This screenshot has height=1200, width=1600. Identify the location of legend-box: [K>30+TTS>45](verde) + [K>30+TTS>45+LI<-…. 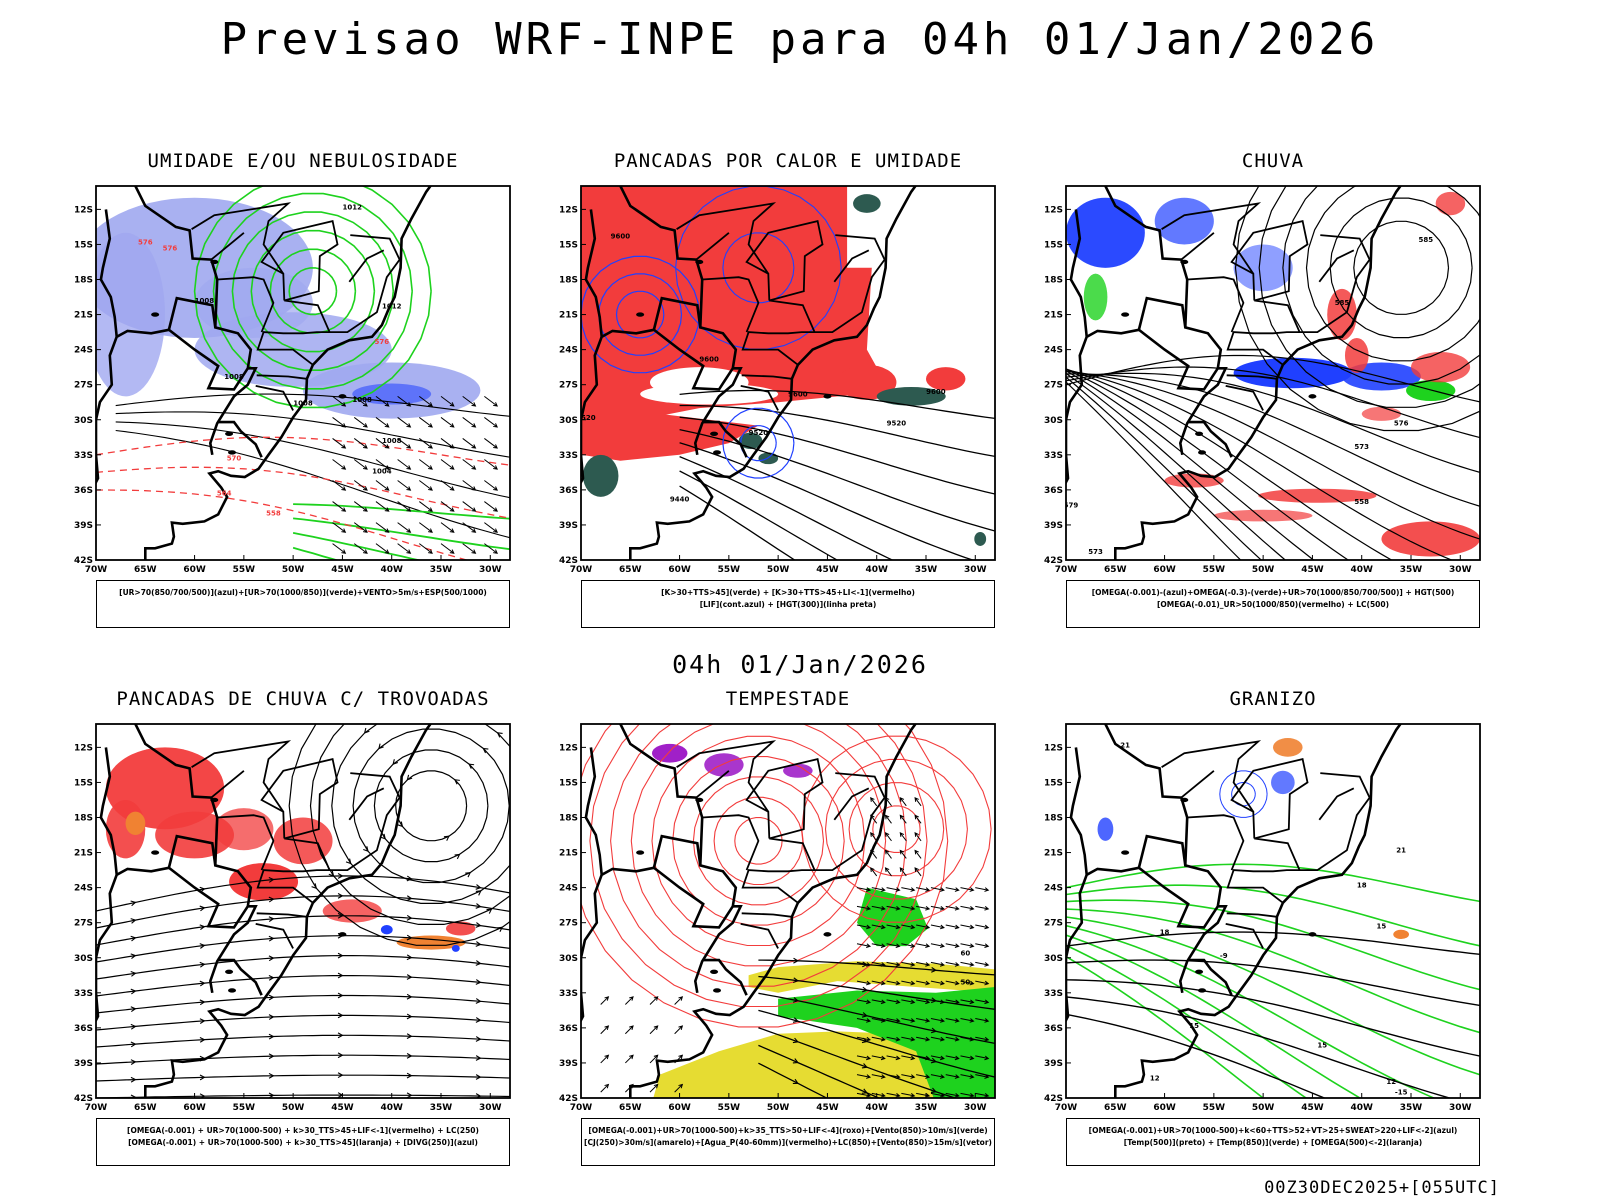
(788, 604).